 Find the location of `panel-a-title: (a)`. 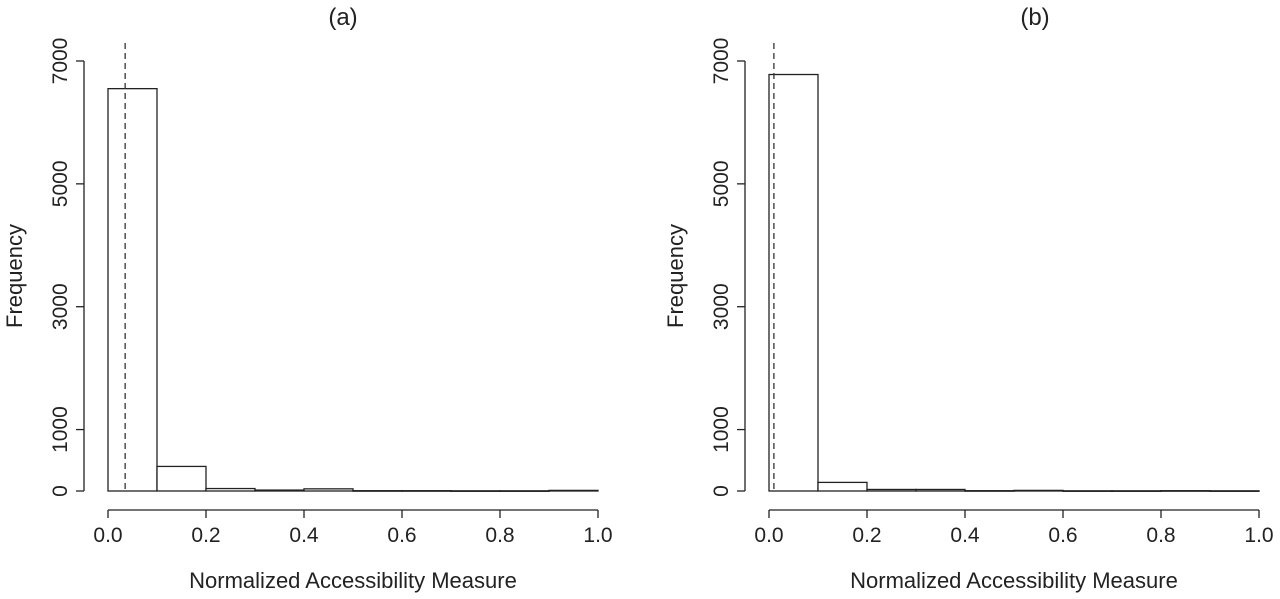

panel-a-title: (a) is located at coordinates (342, 17).